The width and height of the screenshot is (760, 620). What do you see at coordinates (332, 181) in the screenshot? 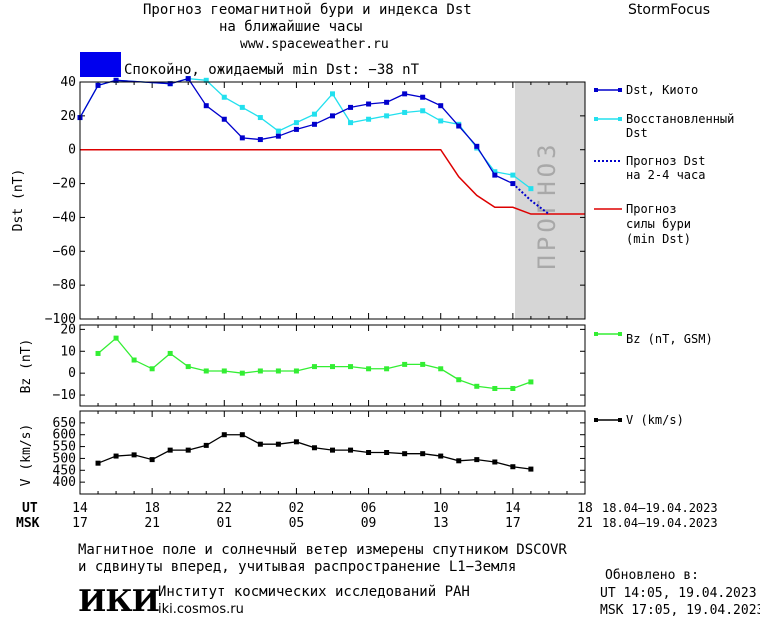
I see `storm-forecast-line` at bounding box center [332, 181].